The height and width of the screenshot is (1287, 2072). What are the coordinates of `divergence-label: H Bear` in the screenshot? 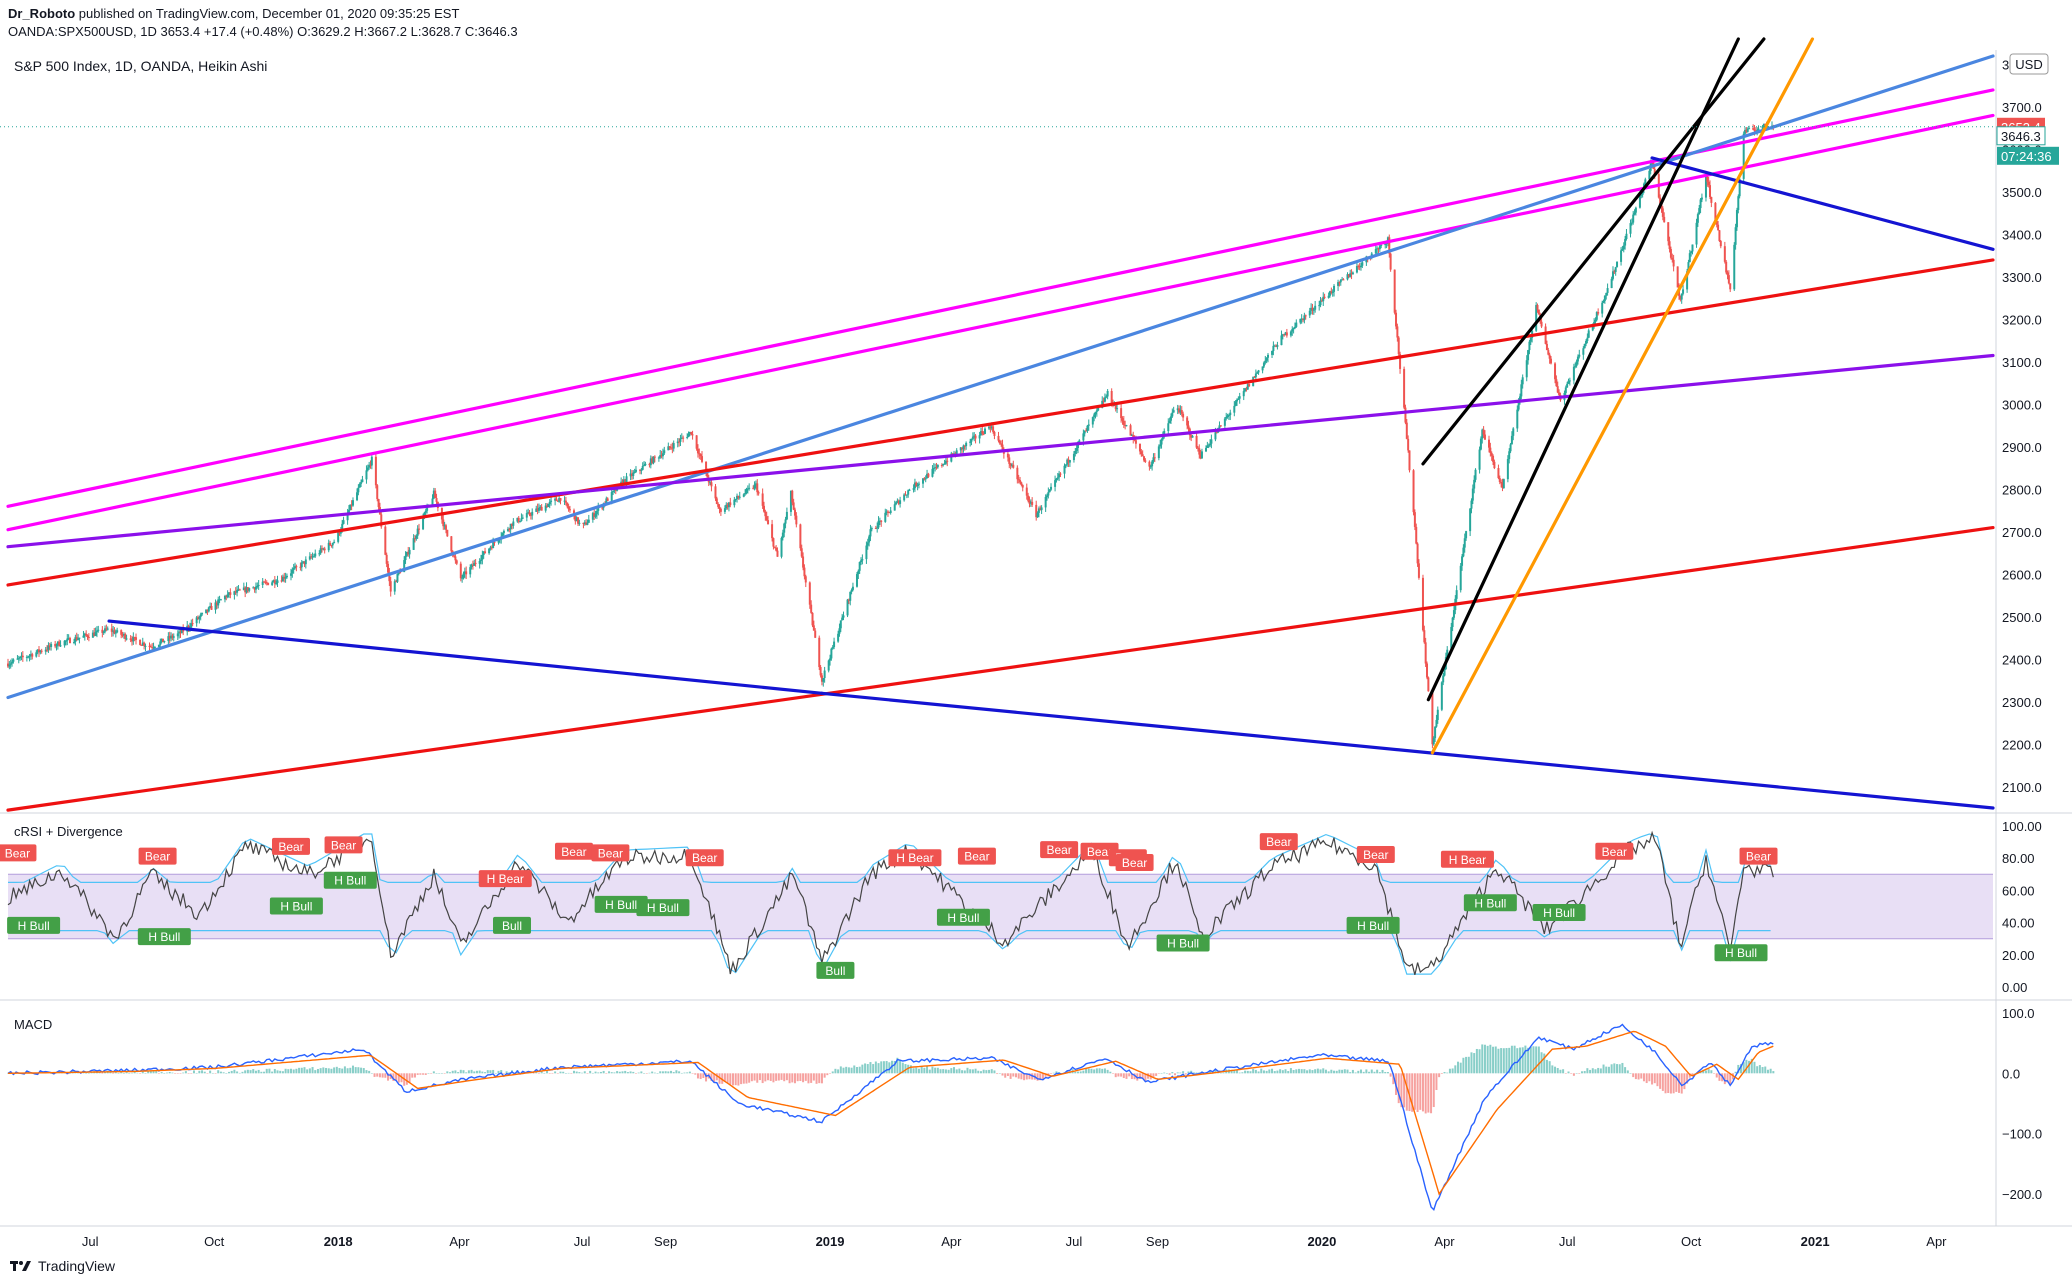 It's located at (914, 858).